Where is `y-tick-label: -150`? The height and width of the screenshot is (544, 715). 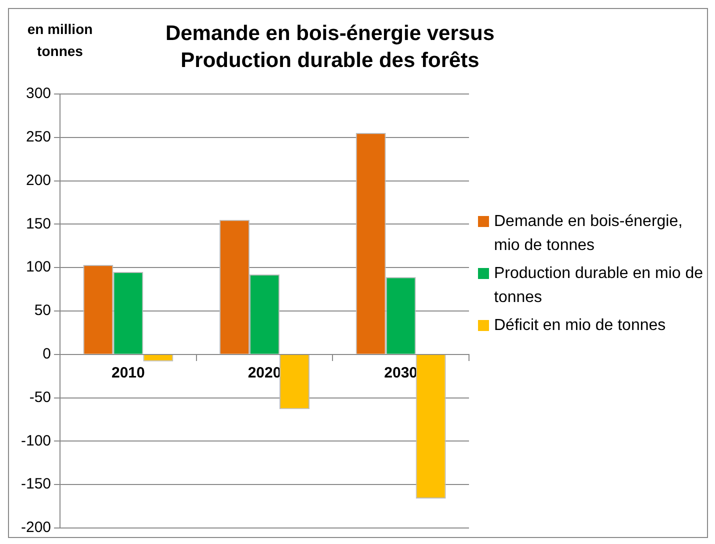
y-tick-label: -150 is located at coordinates (36, 484).